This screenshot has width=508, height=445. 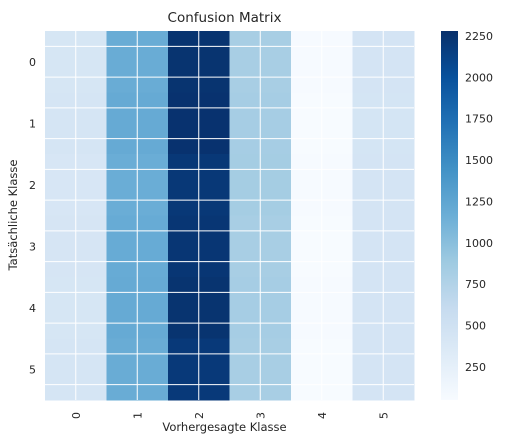 I want to click on y-tick-label: 0, so click(x=32, y=62).